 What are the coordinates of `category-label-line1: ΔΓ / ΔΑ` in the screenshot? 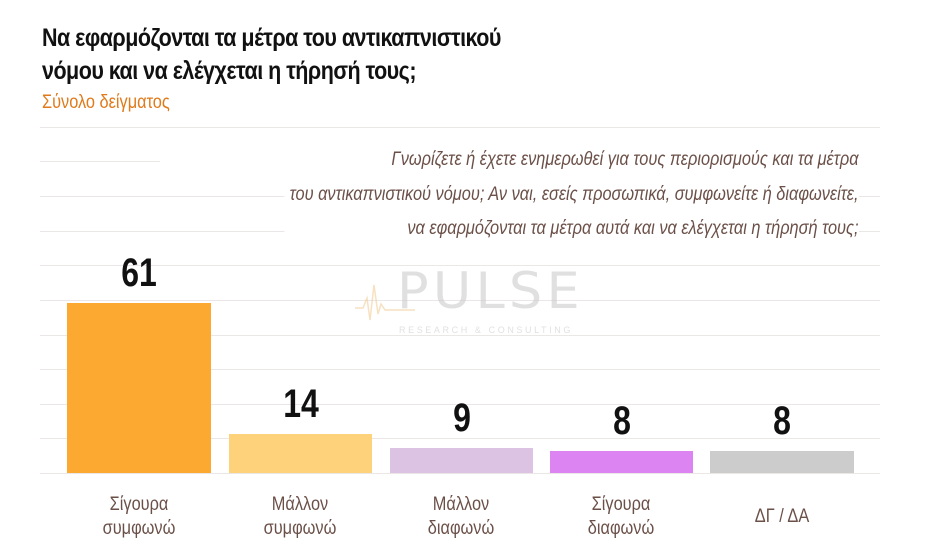 It's located at (782, 516).